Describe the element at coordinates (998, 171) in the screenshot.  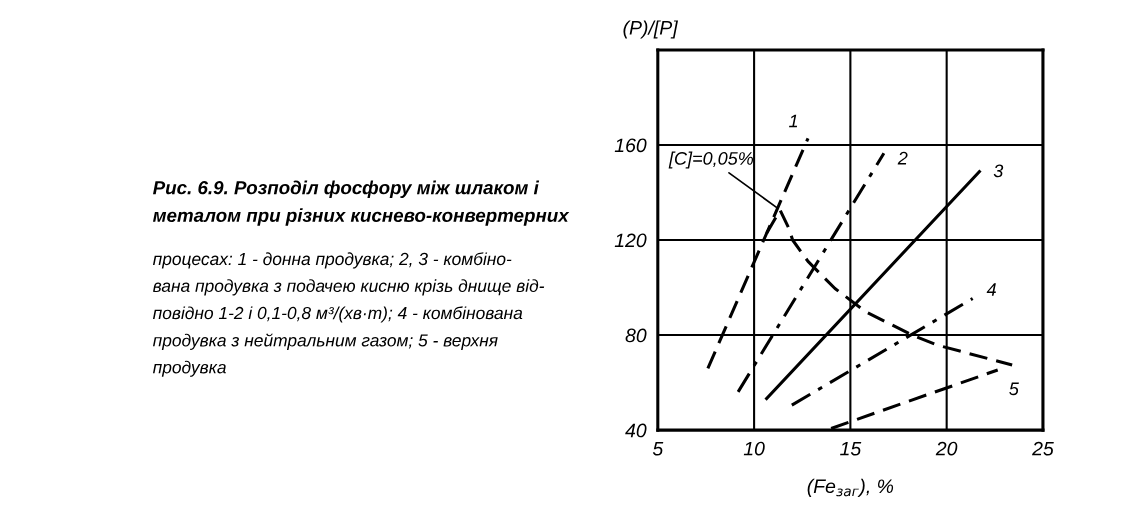
I see `series-label: 3` at that location.